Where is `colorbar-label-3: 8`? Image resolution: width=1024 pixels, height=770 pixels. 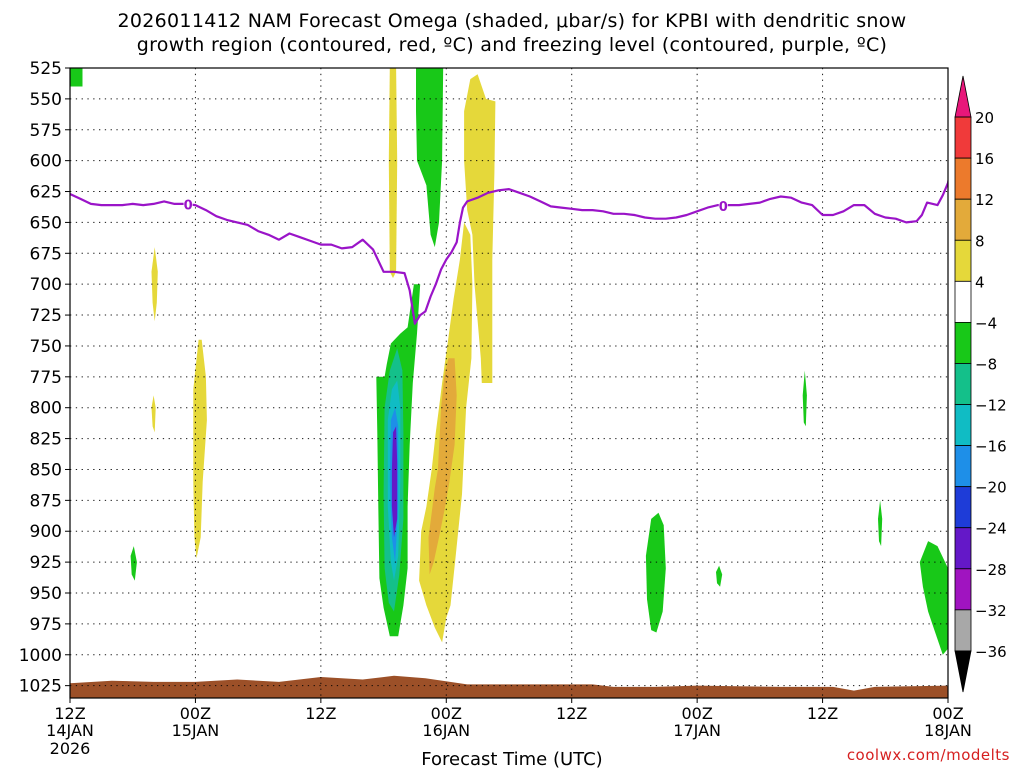
colorbar-label-3: 8 is located at coordinates (980, 241).